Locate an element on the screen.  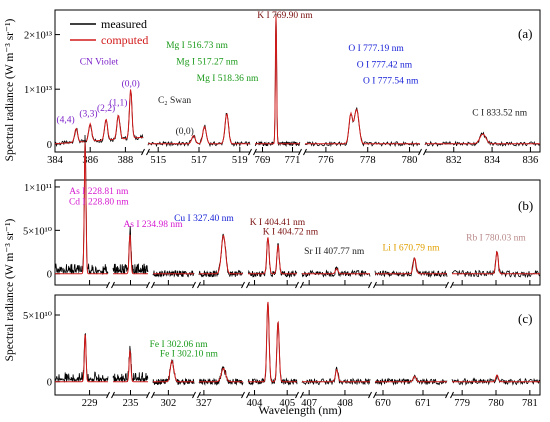
annotation-label: Mg I 517.27 nm is located at coordinates (207, 63).